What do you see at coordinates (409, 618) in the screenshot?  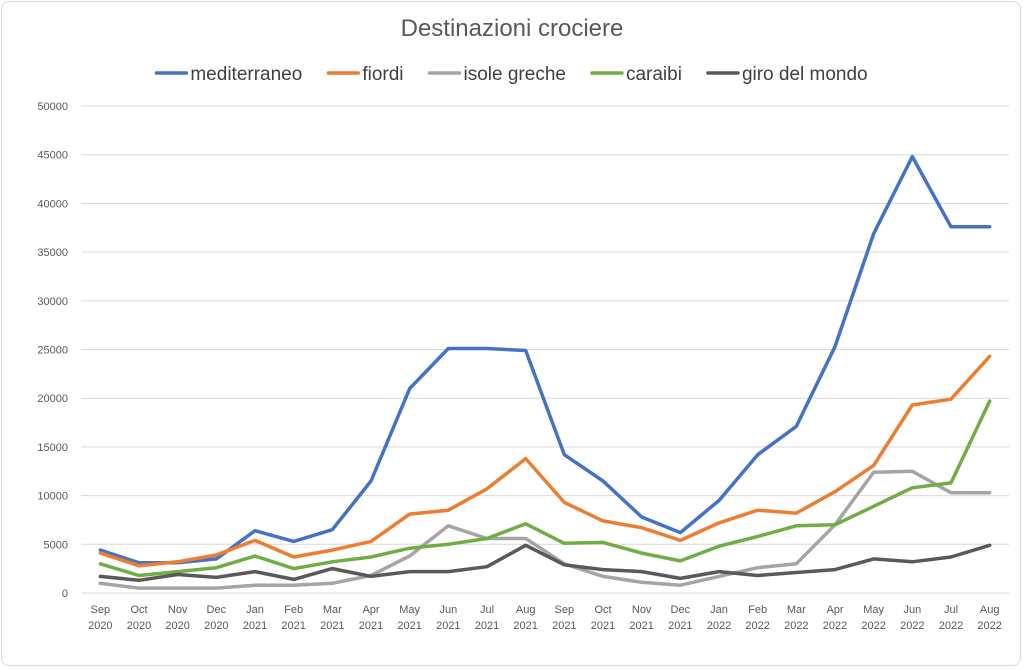 I see `x-tick-label: May 2021` at bounding box center [409, 618].